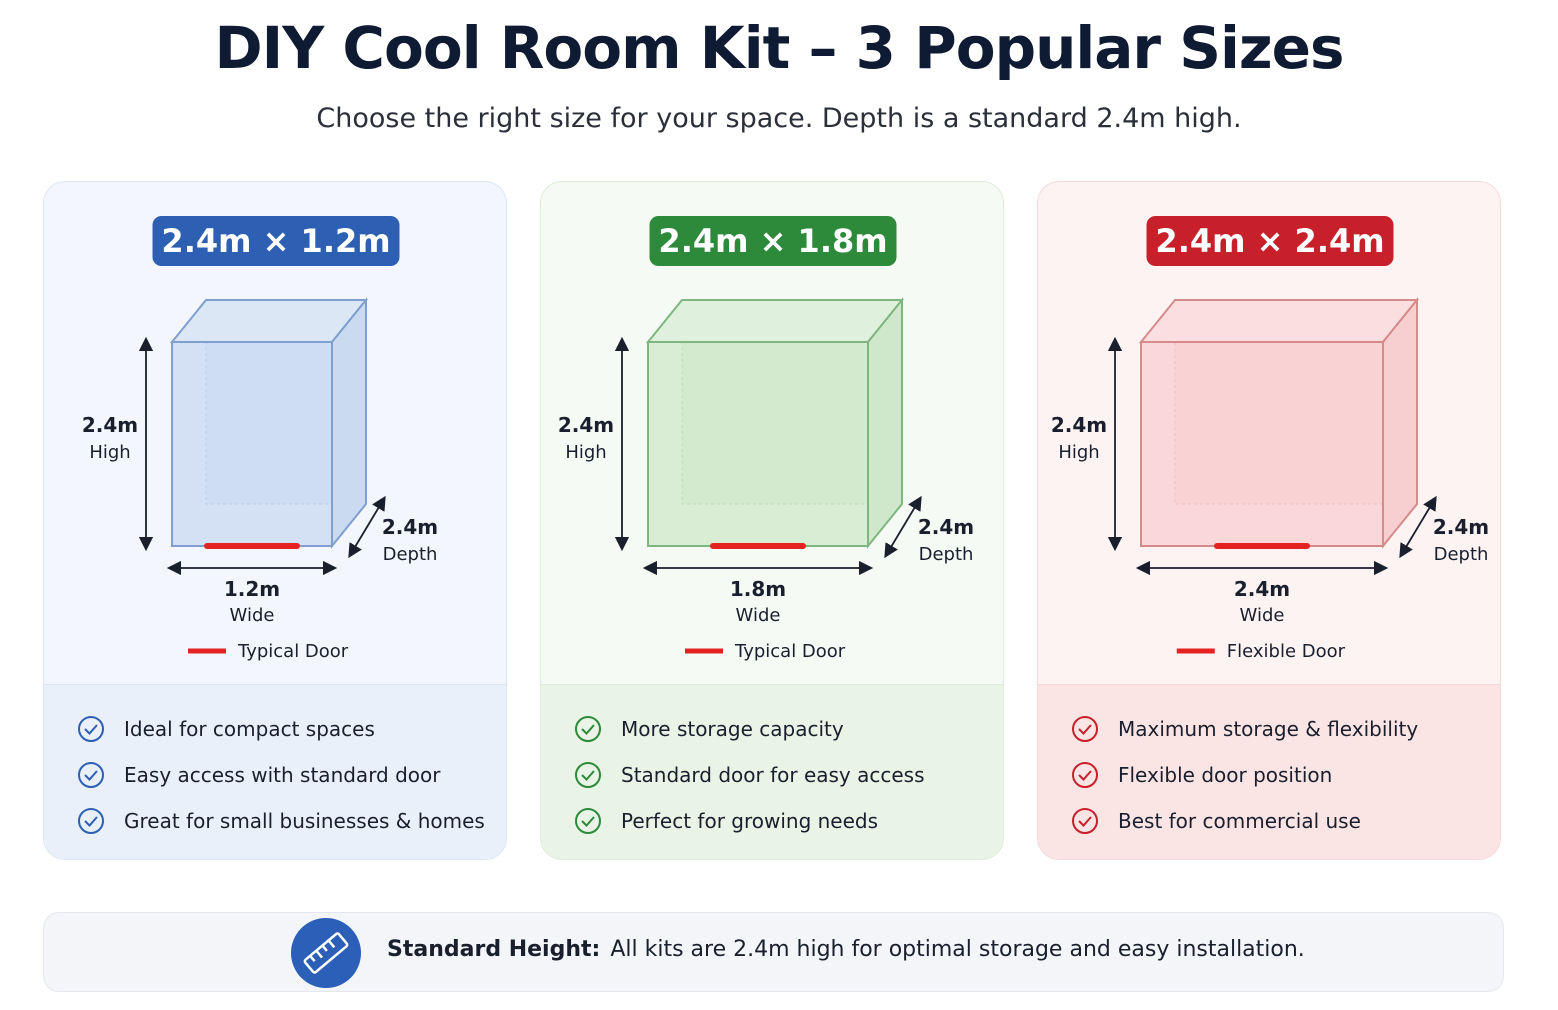  I want to click on footer-label: Standard Height:, so click(494, 949).